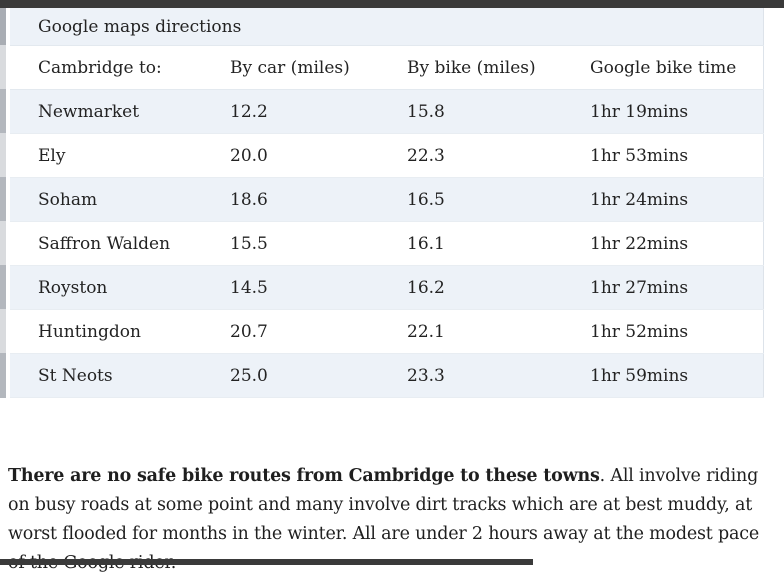 This screenshot has width=784, height=578. What do you see at coordinates (290, 243) in the screenshot?
I see `cell-car-miles: 15.5` at bounding box center [290, 243].